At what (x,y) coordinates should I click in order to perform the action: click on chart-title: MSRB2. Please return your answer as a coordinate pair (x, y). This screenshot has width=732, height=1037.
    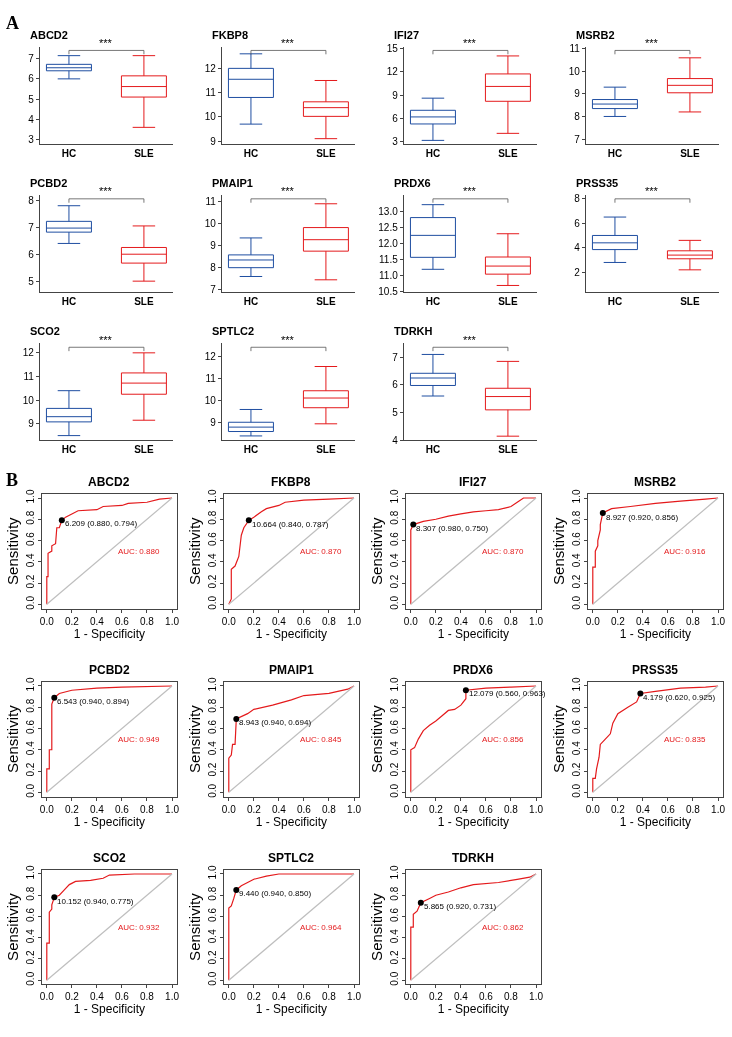
    Looking at the image, I should click on (595, 35).